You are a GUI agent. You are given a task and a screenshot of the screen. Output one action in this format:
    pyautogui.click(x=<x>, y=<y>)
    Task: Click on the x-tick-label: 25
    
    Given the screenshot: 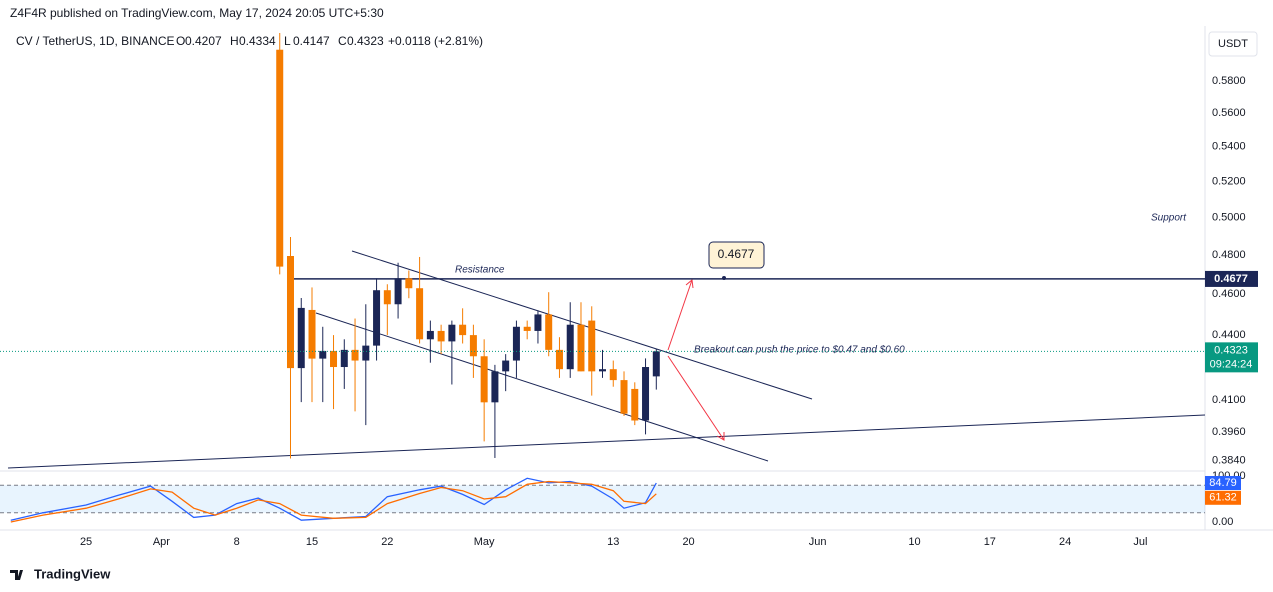 What is the action you would take?
    pyautogui.click(x=86, y=542)
    